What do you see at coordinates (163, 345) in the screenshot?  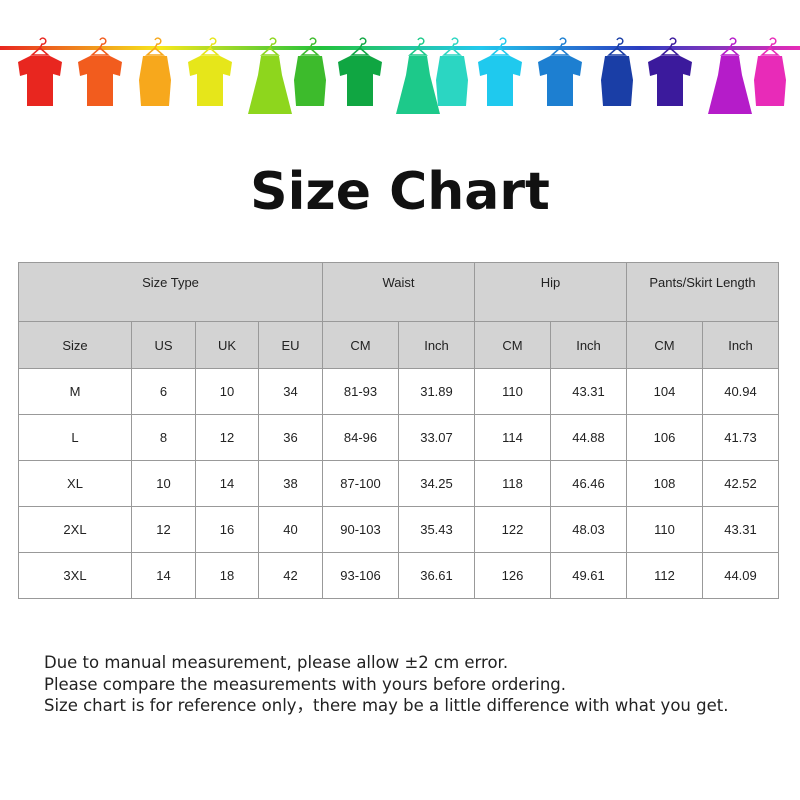 I see `column-header: US` at bounding box center [163, 345].